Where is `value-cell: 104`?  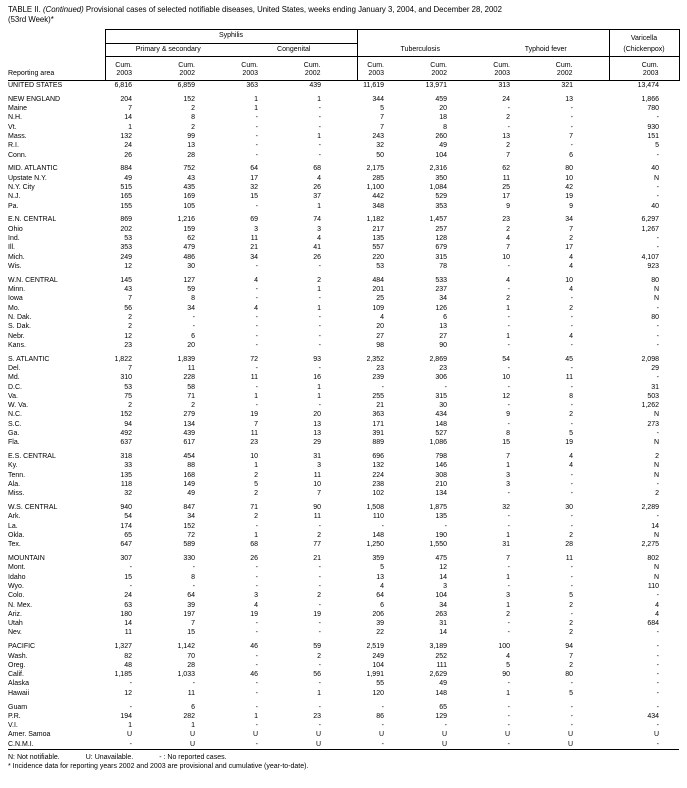 value-cell: 104 is located at coordinates (441, 155).